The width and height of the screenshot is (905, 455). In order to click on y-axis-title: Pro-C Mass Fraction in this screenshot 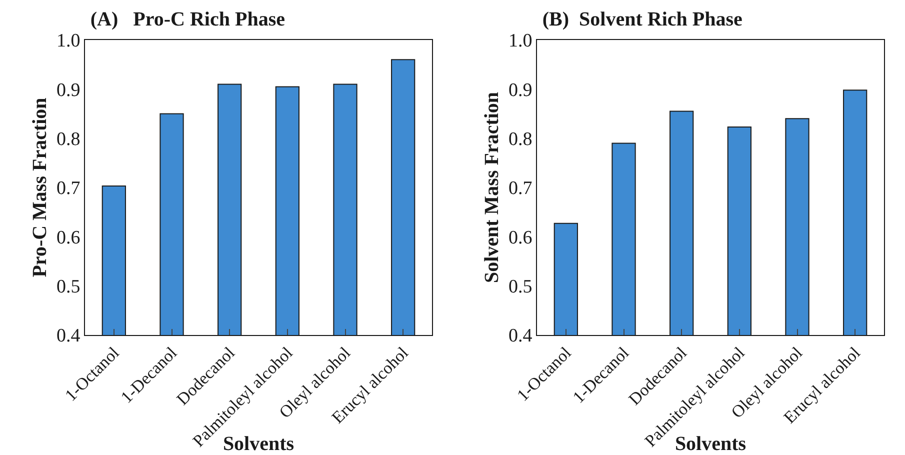, I will do `click(39, 188)`.